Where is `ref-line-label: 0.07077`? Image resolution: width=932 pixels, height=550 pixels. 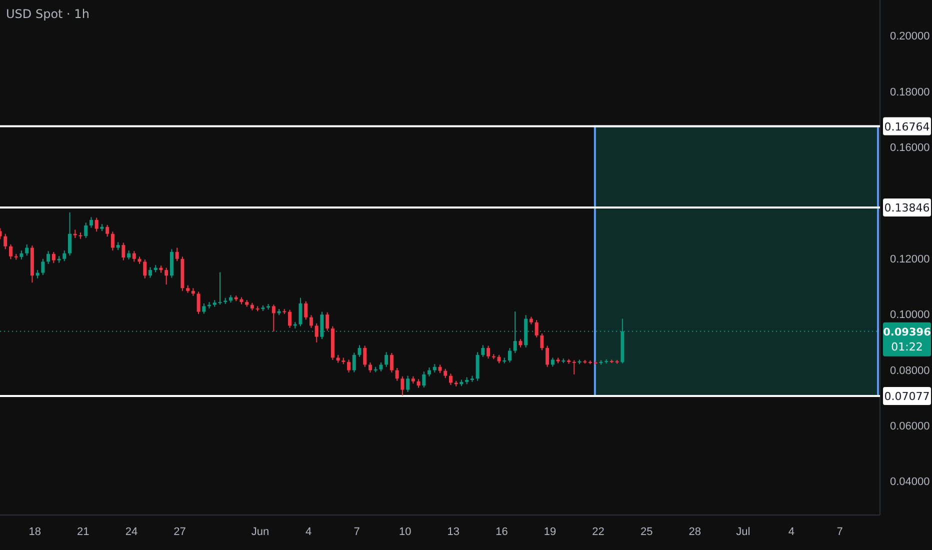 ref-line-label: 0.07077 is located at coordinates (907, 396).